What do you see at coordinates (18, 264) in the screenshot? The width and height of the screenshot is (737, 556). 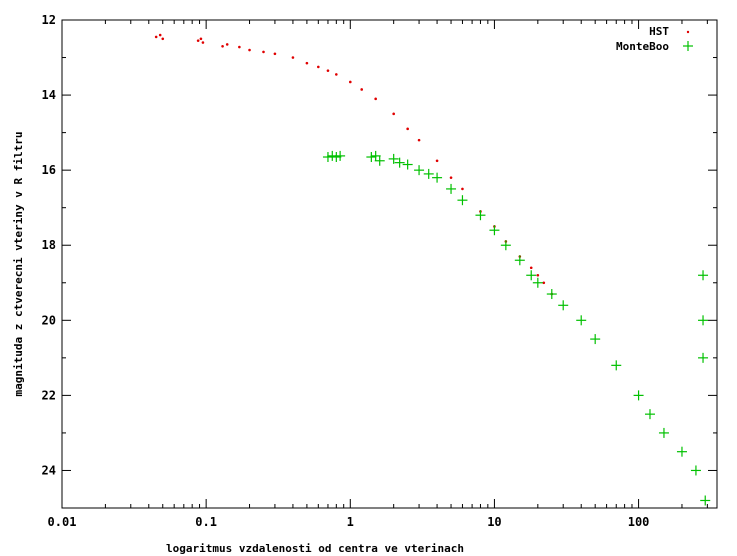 I see `y-axis-title: magnituda z ctverecni vteriny v R filtru` at bounding box center [18, 264].